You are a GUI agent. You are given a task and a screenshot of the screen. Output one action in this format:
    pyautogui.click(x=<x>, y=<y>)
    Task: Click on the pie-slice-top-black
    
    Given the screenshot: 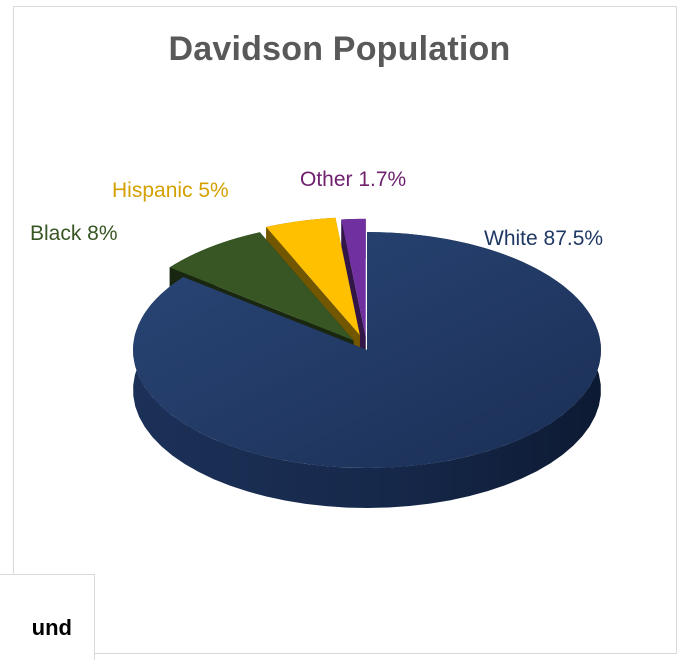 What is the action you would take?
    pyautogui.click(x=261, y=286)
    